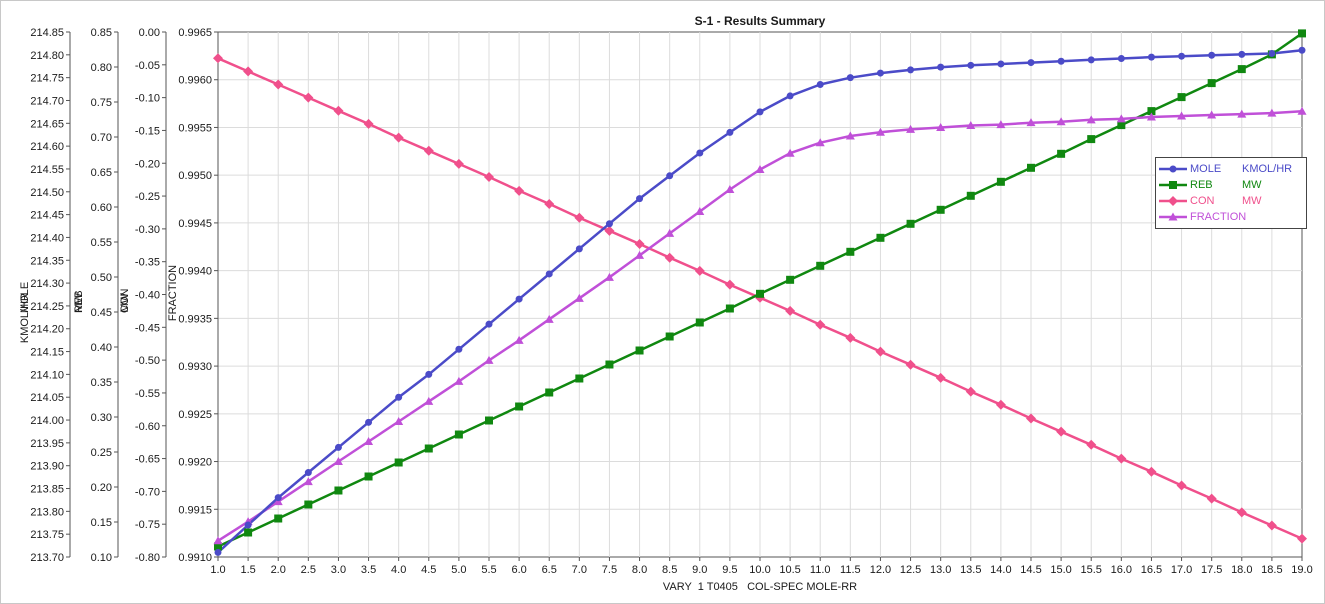 The image size is (1325, 604). I want to click on legend-item-mole: MOLE KMOL/HR, so click(1231, 169).